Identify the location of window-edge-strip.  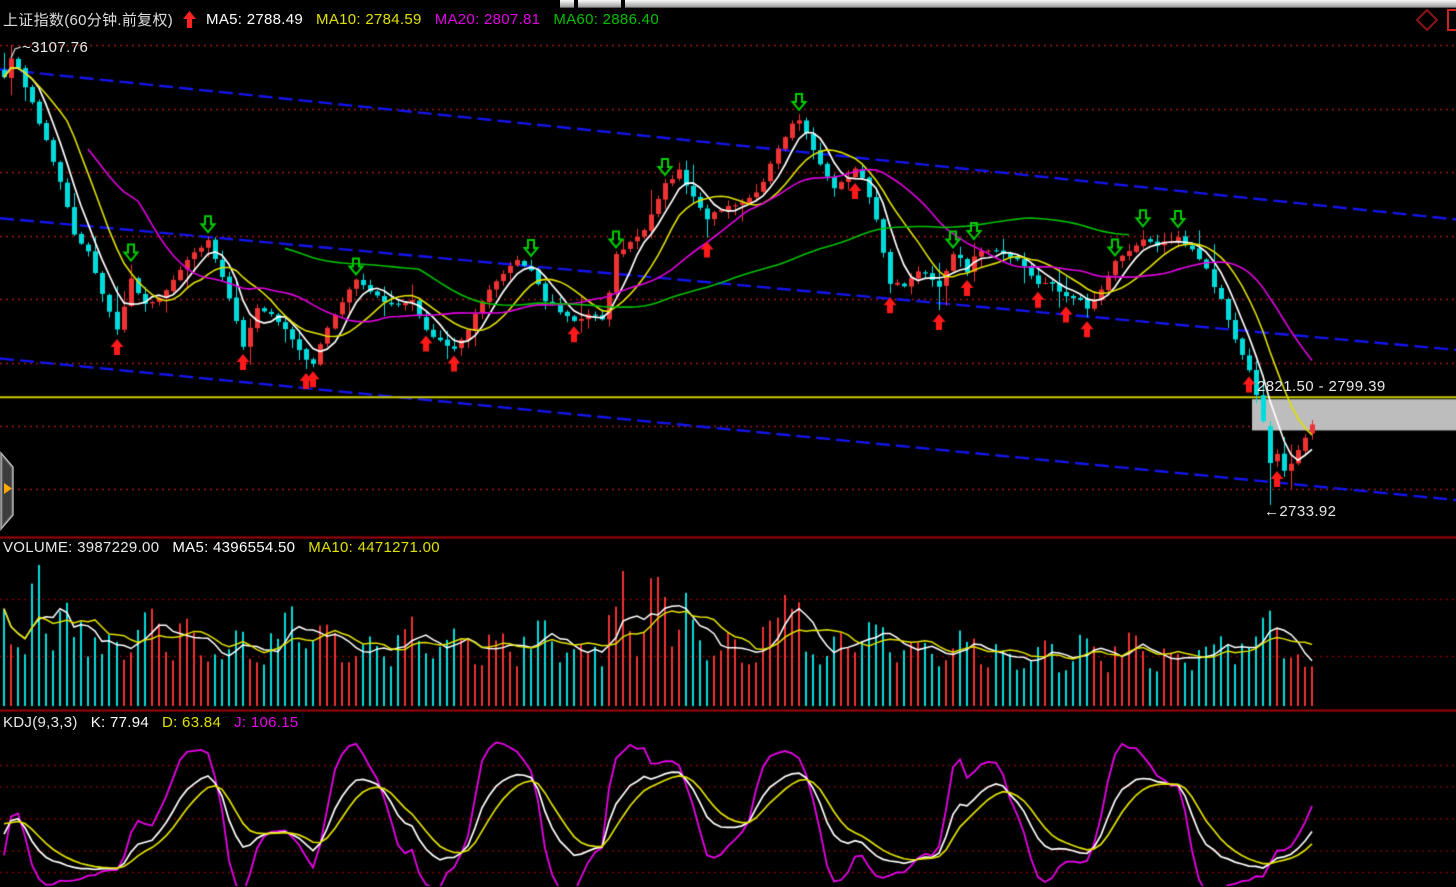
(1008, 4).